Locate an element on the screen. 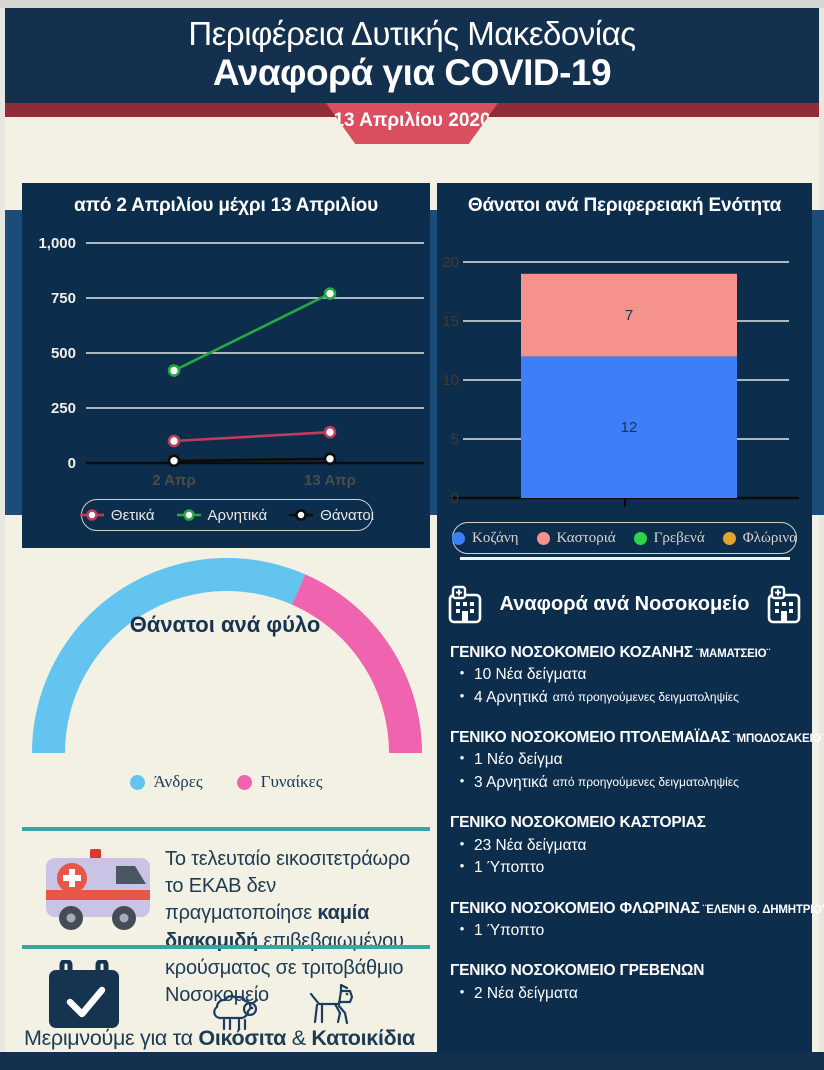 Image resolution: width=824 pixels, height=1070 pixels. line-chart-legend: Θετικά Αρνητικά Θάνατοι is located at coordinates (226, 515).